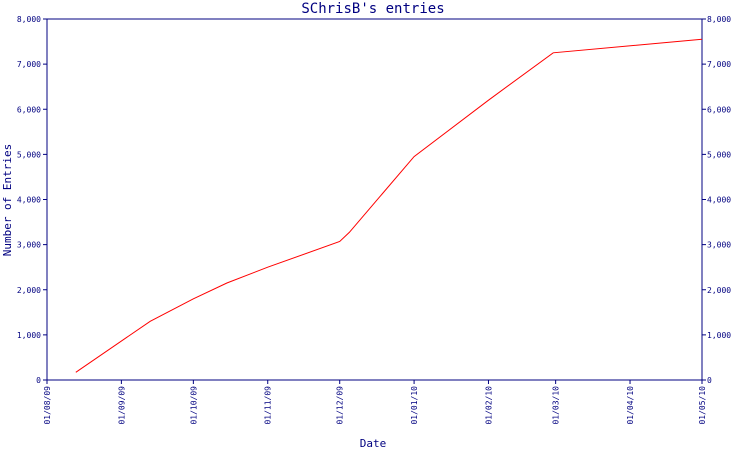 The width and height of the screenshot is (750, 450). I want to click on x-tick-label: 01/09/09, so click(121, 405).